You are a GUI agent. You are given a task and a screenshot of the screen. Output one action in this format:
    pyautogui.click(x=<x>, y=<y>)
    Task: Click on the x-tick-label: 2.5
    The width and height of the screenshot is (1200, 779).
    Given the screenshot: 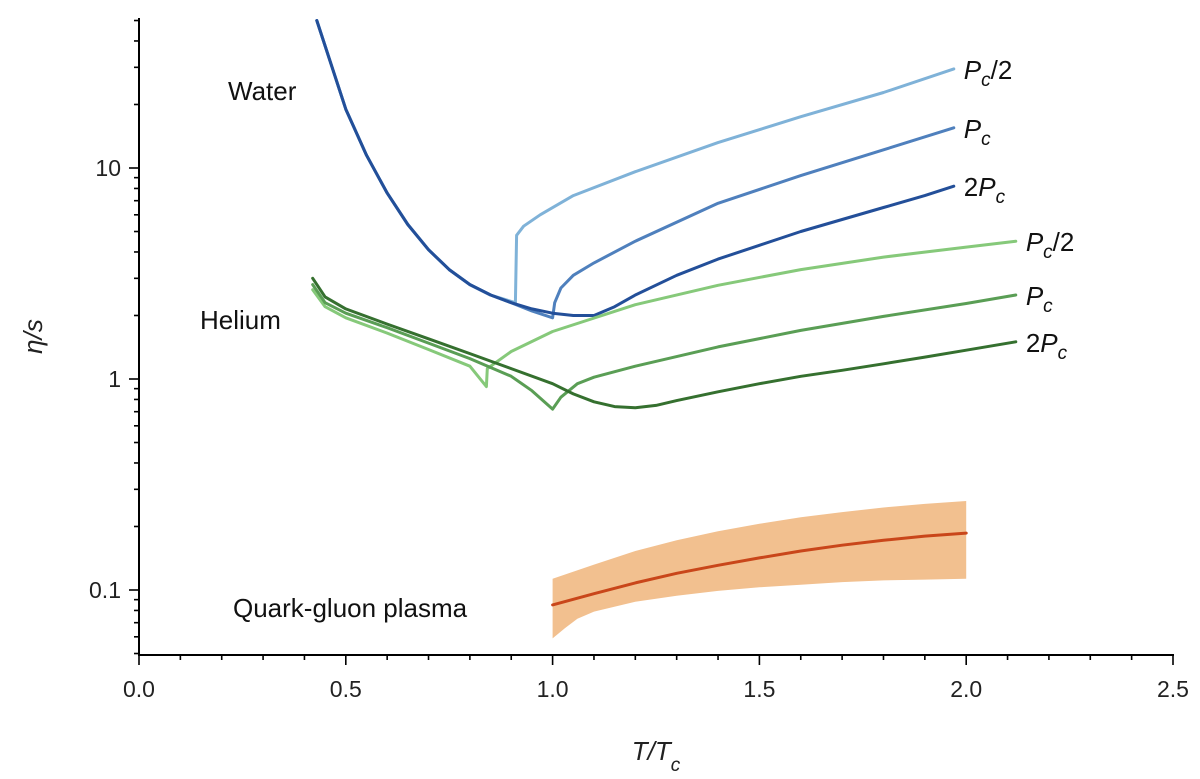 What is the action you would take?
    pyautogui.click(x=1173, y=689)
    